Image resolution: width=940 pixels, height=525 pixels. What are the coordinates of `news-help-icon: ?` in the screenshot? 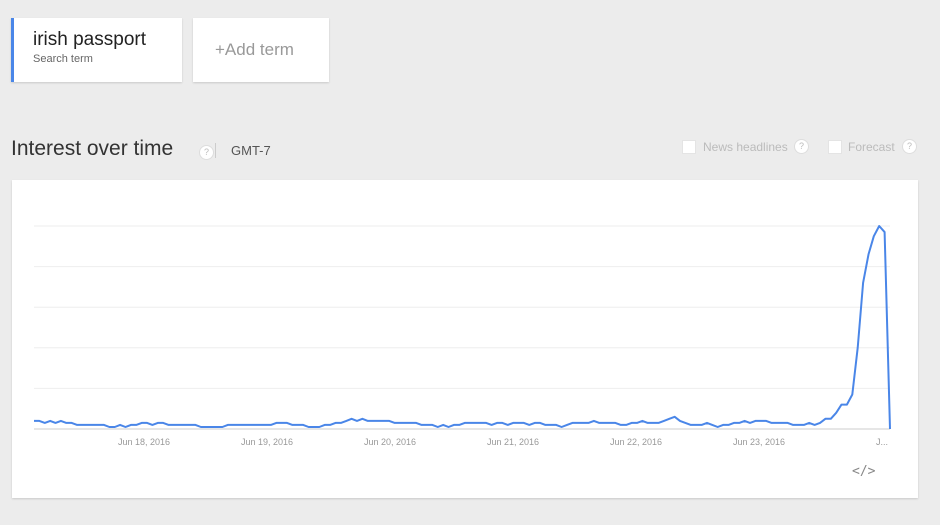 It's located at (801, 146).